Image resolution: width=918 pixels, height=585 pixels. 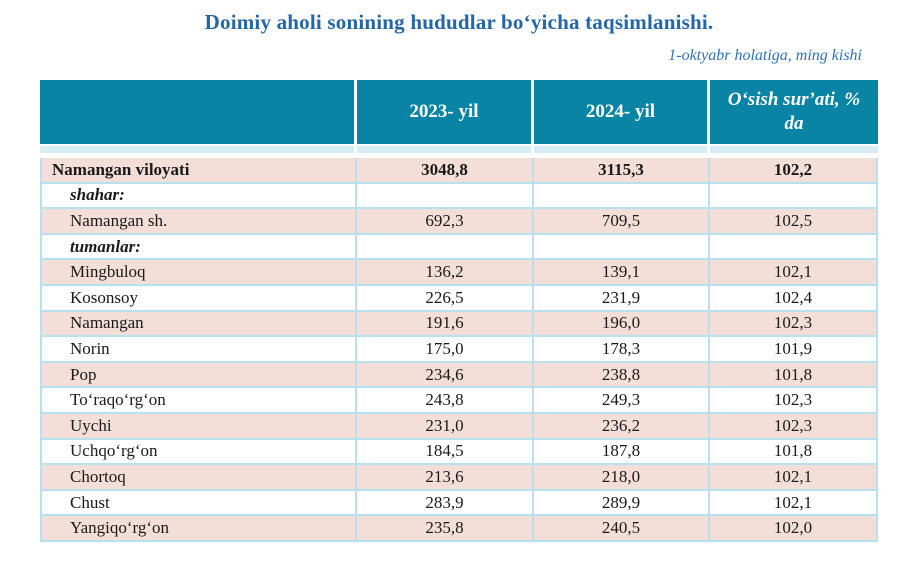 What do you see at coordinates (445, 171) in the screenshot?
I see `value-2023-cell: 3048,8` at bounding box center [445, 171].